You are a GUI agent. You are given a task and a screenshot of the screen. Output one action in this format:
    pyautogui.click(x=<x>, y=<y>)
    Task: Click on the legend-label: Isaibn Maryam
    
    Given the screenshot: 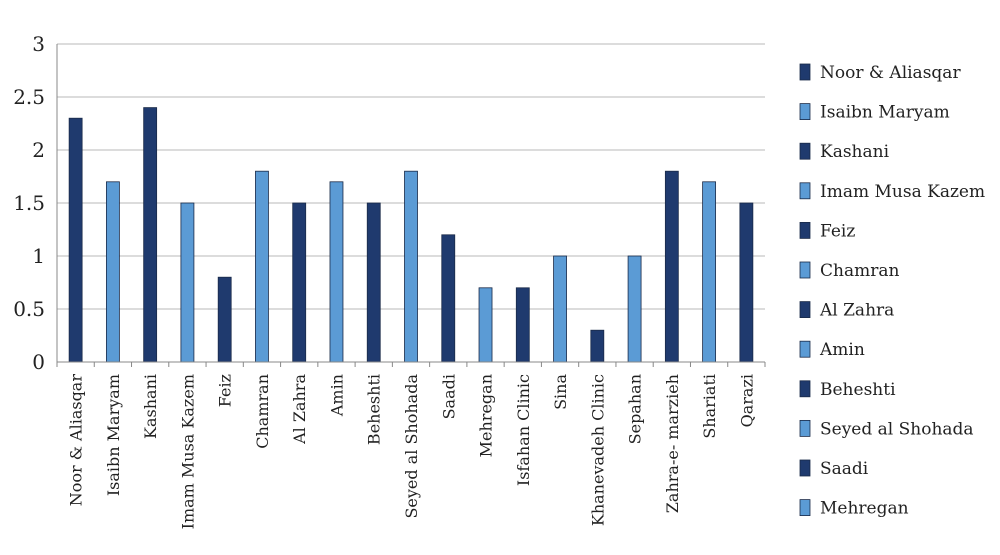 What is the action you would take?
    pyautogui.click(x=885, y=113)
    